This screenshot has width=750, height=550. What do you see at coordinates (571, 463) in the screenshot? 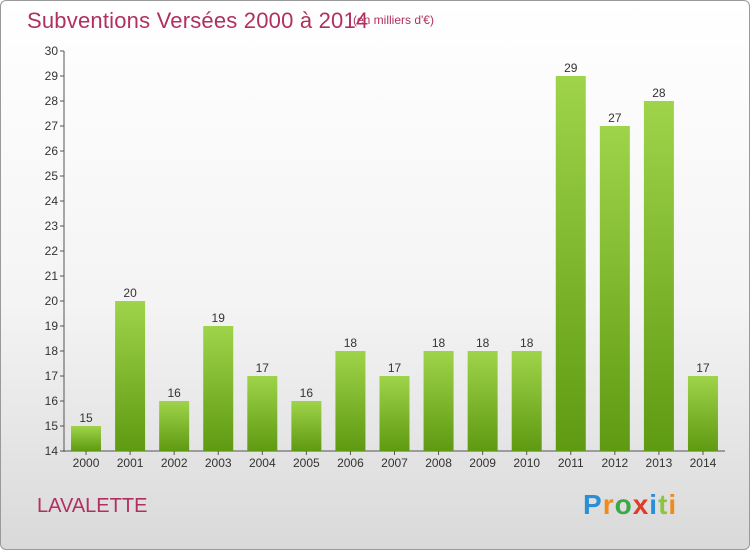
I see `x-tick-label: 2011` at bounding box center [571, 463].